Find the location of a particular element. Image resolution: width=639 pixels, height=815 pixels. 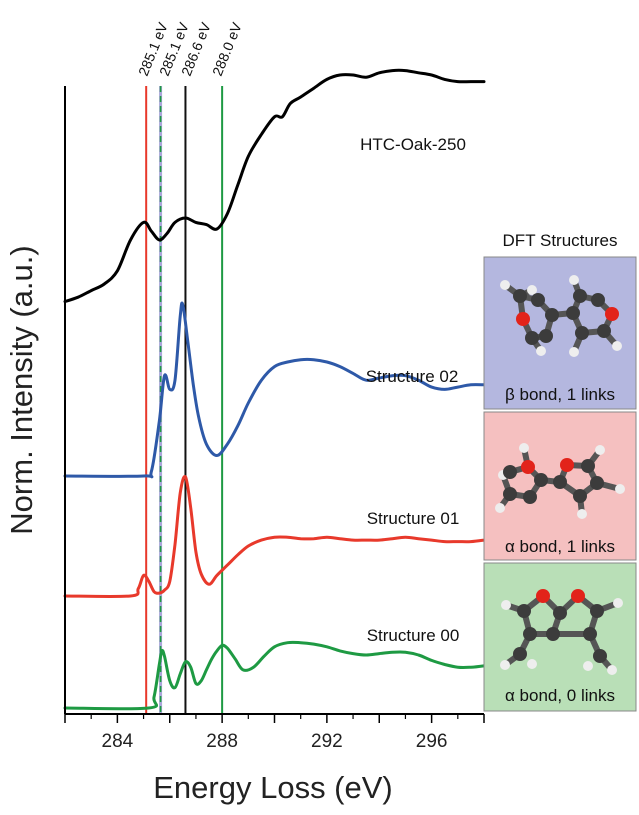

dft-panel-title: DFT Structures is located at coordinates (560, 240).